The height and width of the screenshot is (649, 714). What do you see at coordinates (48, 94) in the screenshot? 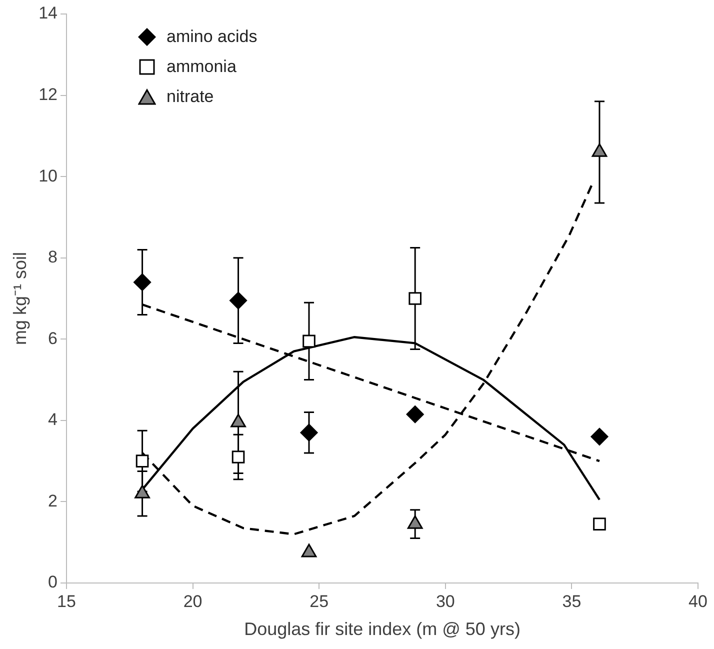
I see `y-tick-label: 12` at bounding box center [48, 94].